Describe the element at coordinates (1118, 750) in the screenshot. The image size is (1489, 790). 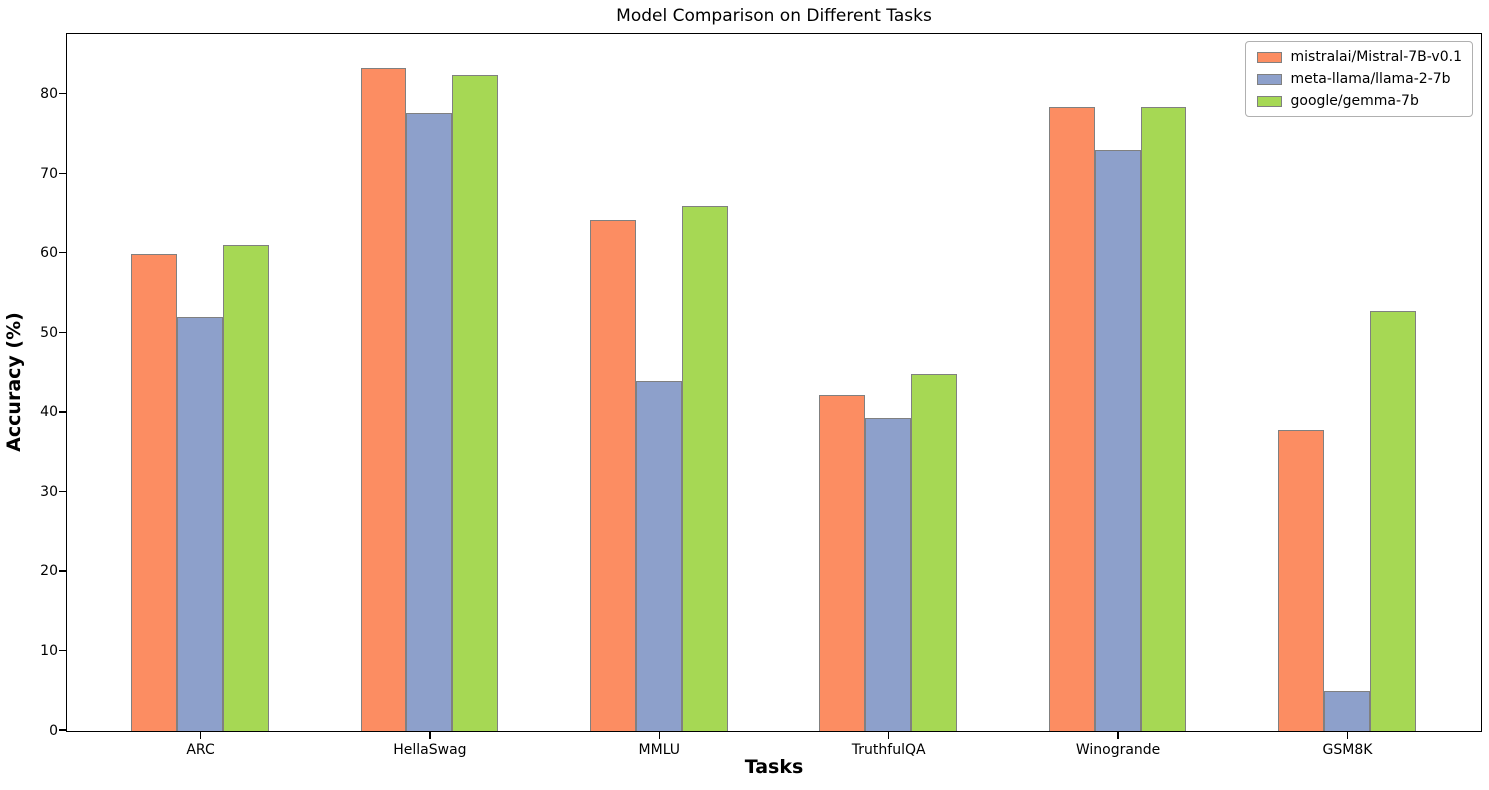
I see `x-tick-label-winogrande: Winogrande` at that location.